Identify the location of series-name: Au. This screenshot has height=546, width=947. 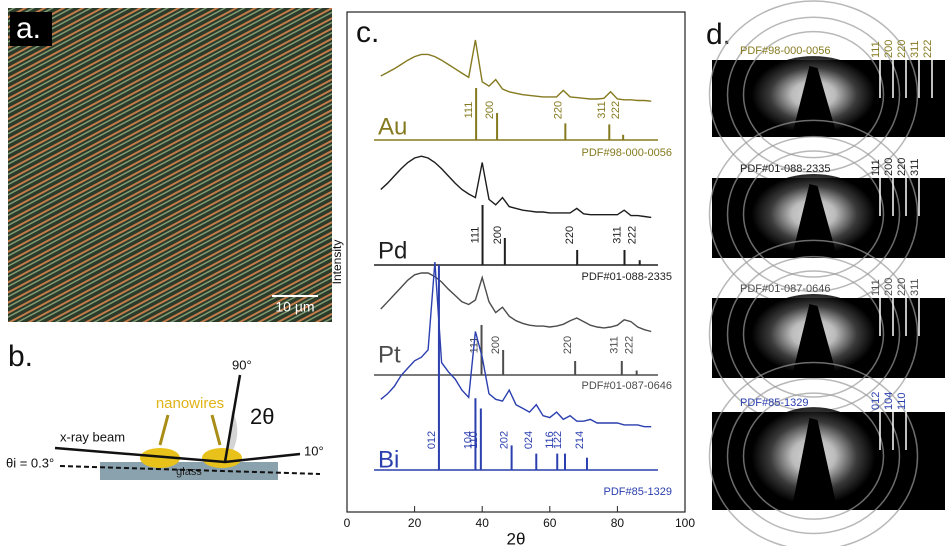
(392, 126).